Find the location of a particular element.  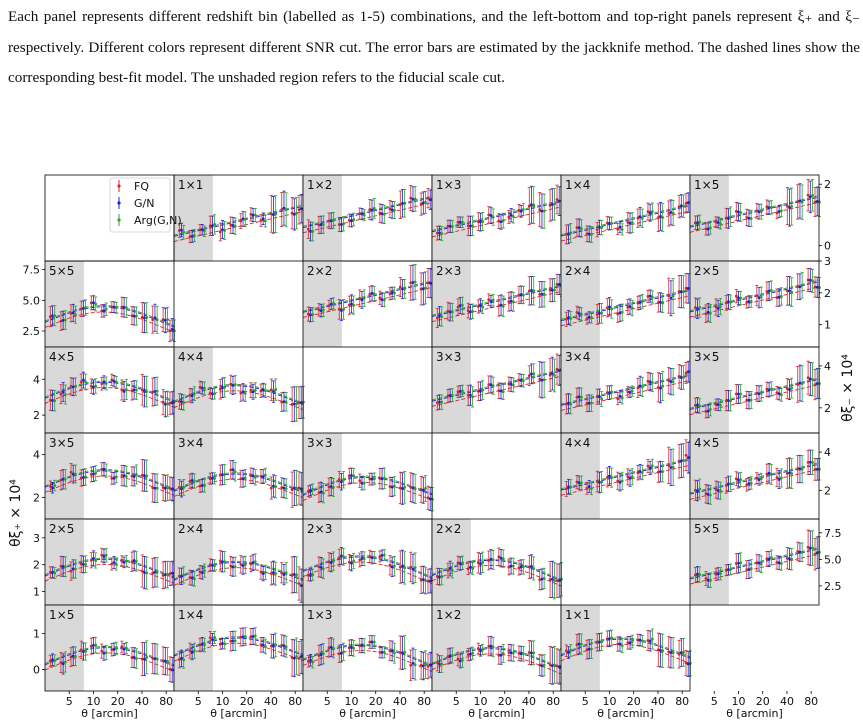

y-tick-label: 2 is located at coordinates (36, 565).